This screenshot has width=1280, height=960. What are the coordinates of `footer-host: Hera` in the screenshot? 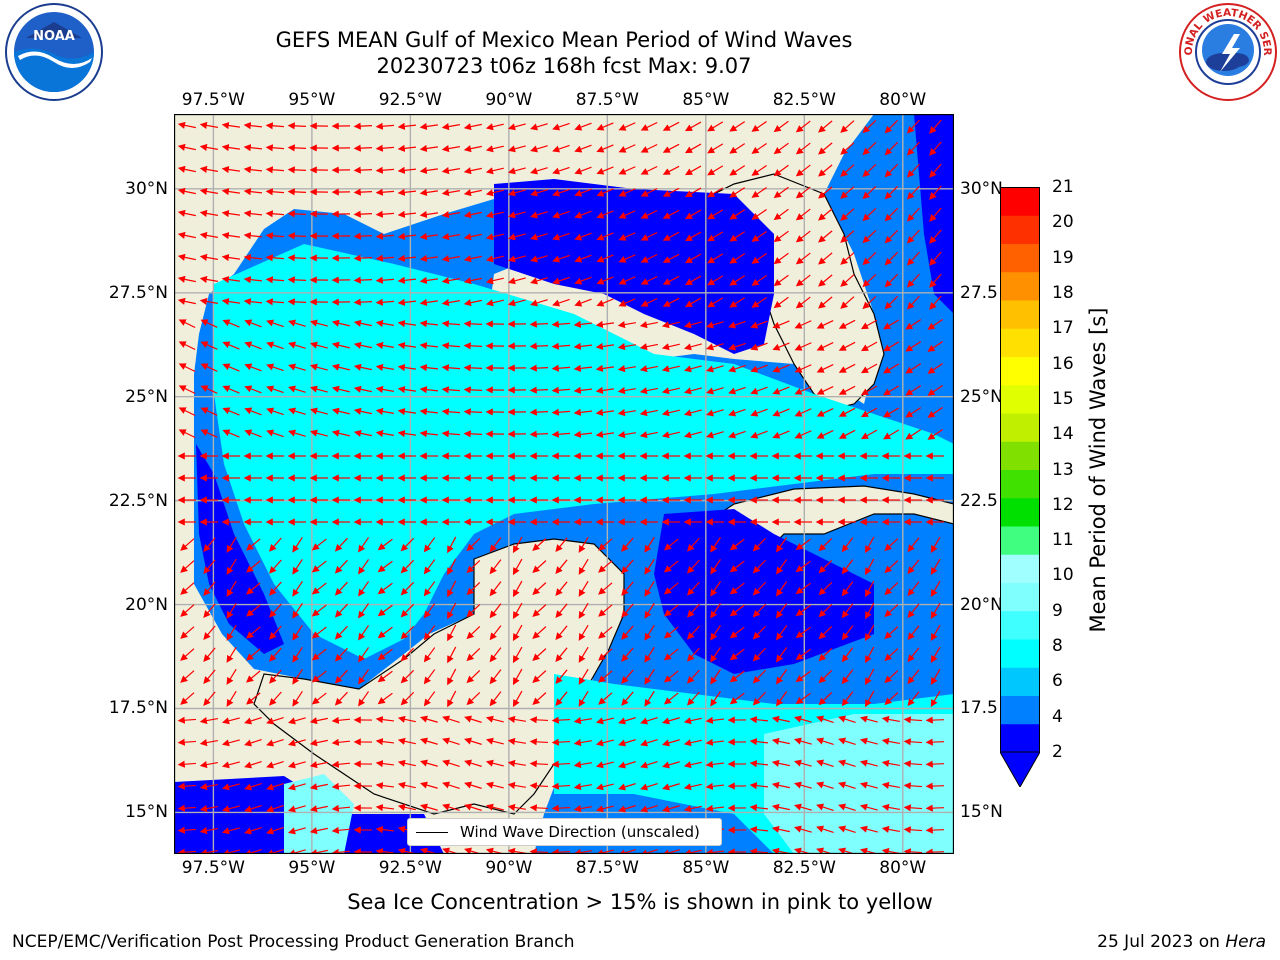 It's located at (1245, 942).